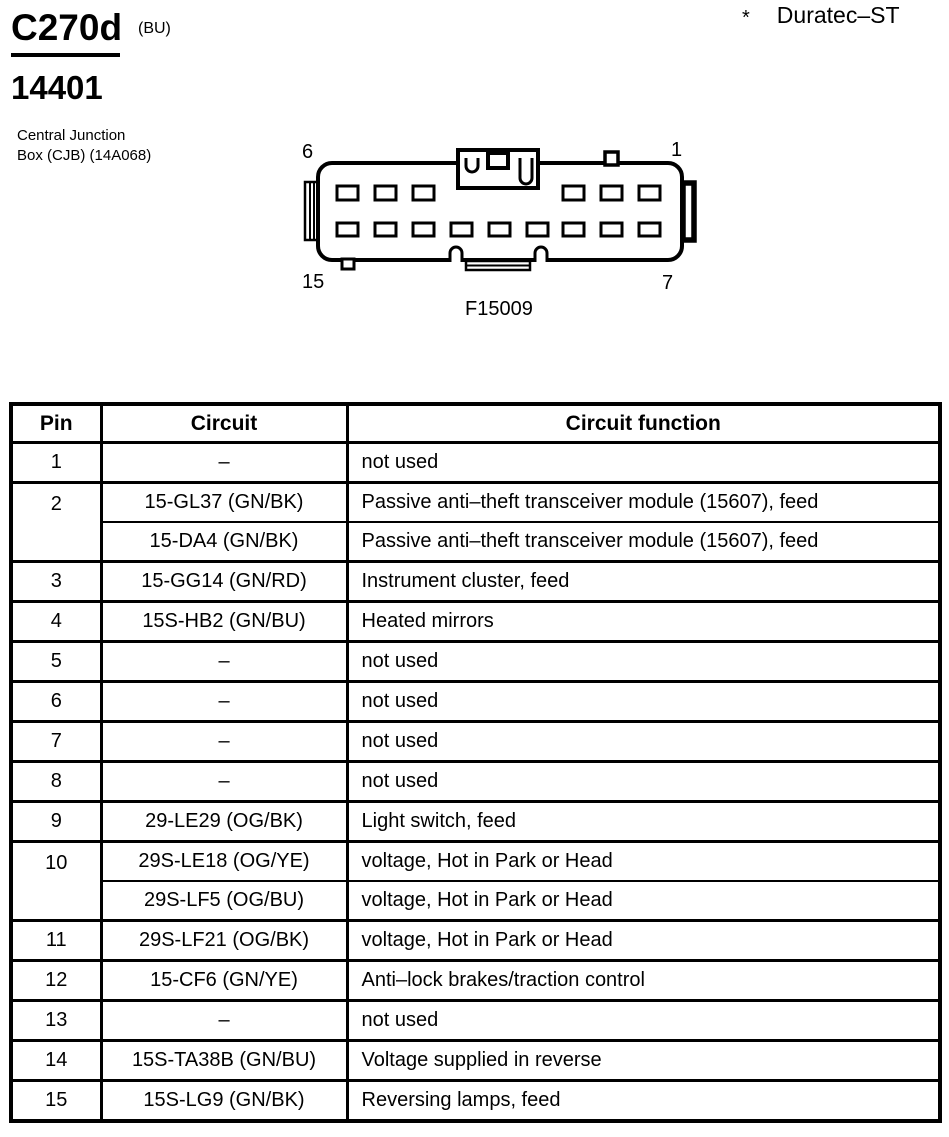 The width and height of the screenshot is (949, 1137). Describe the element at coordinates (56, 881) in the screenshot. I see `pin-cell: 10` at that location.